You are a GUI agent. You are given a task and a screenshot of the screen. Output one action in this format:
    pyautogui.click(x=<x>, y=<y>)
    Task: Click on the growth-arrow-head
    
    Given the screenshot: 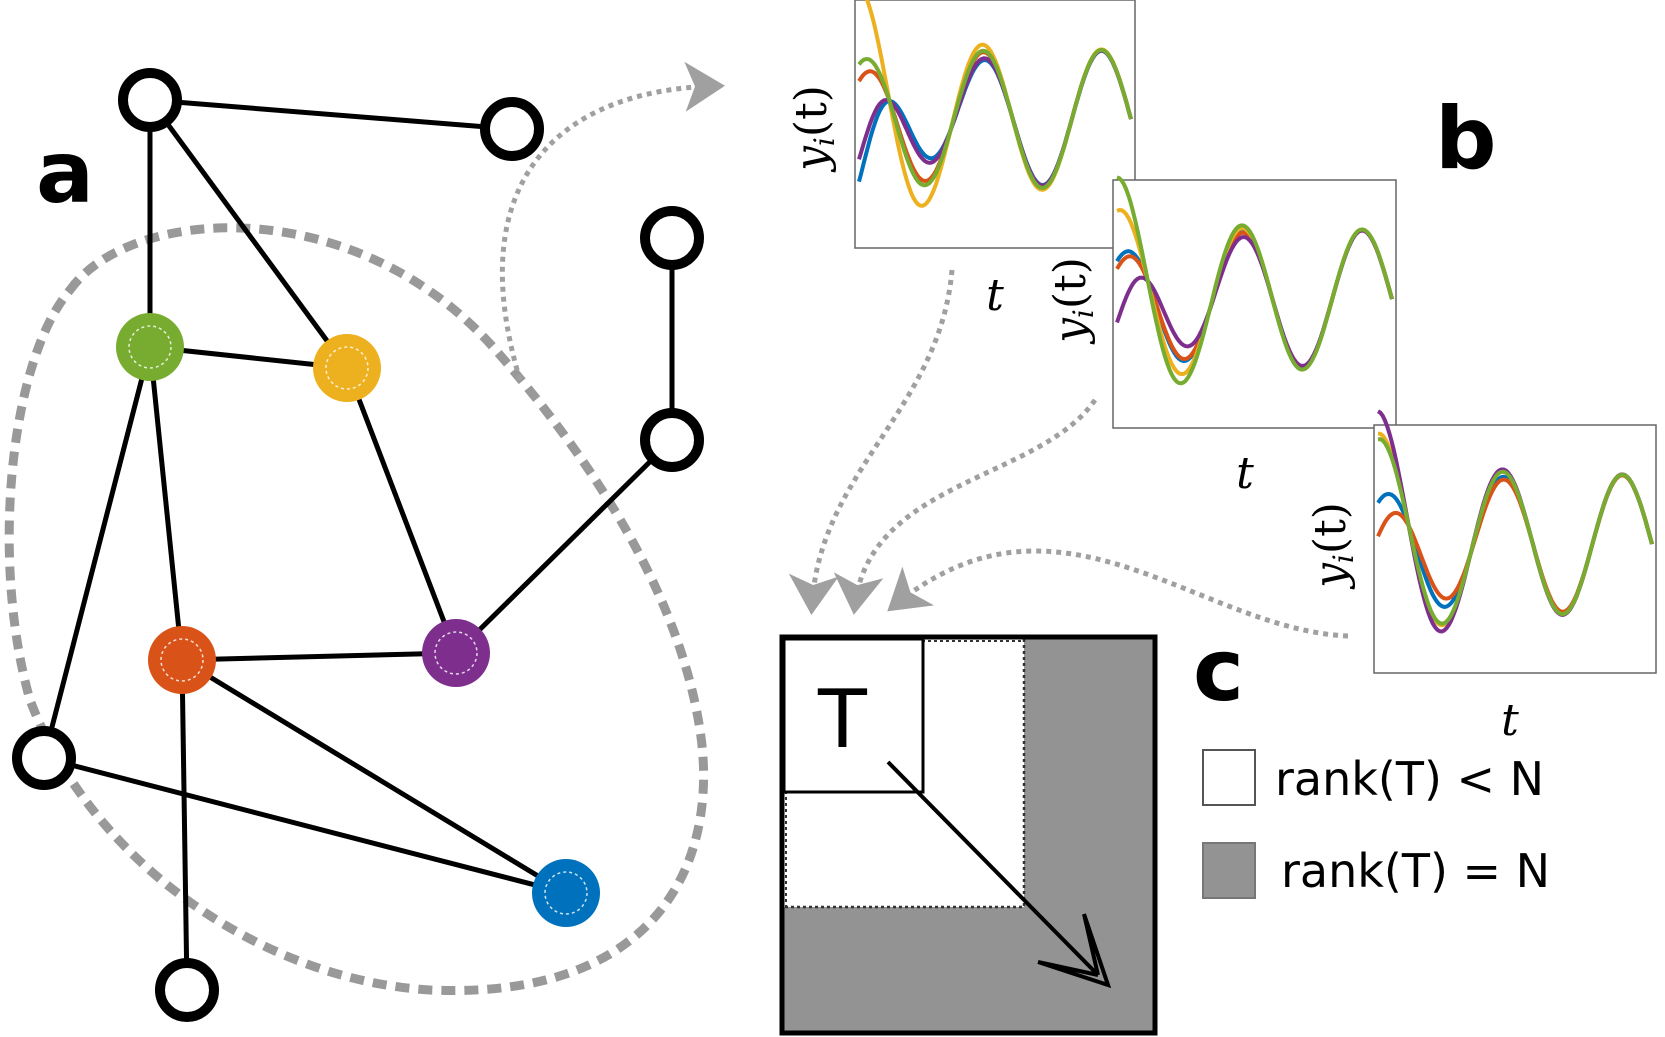 What is the action you would take?
    pyautogui.click(x=1074, y=951)
    